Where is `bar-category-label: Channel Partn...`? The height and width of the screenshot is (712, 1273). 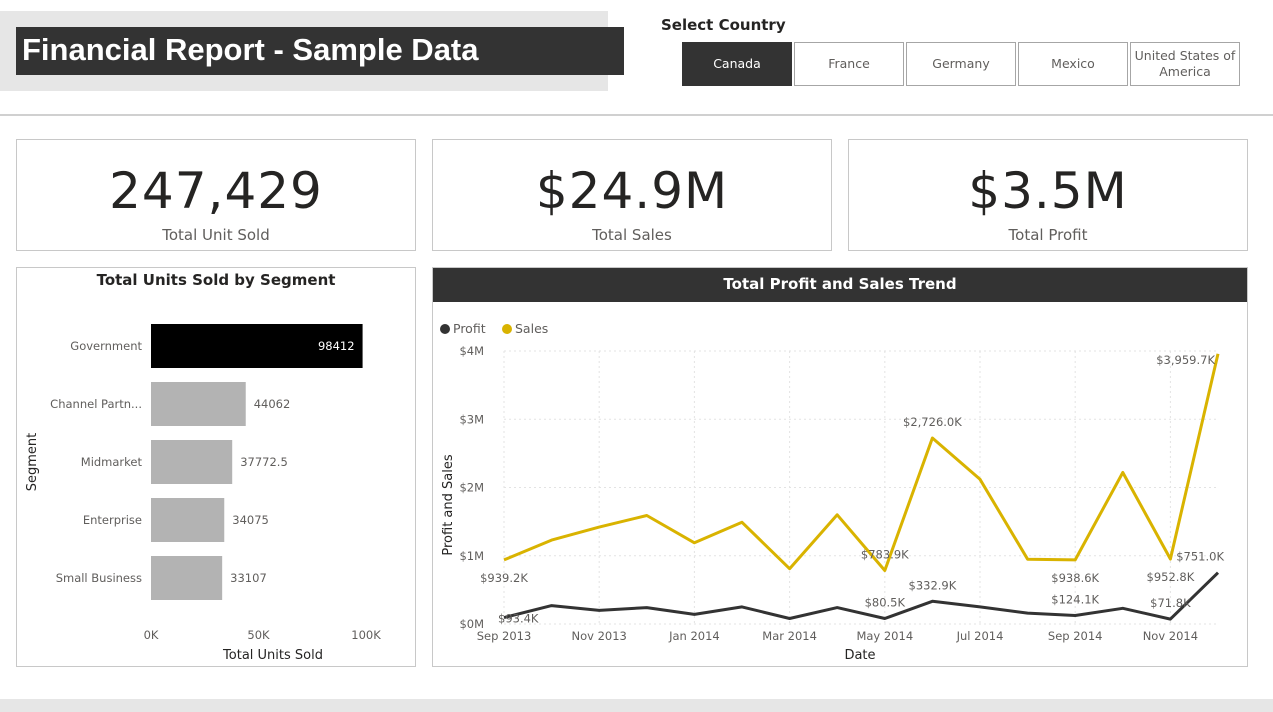 bar-category-label: Channel Partn... is located at coordinates (96, 404).